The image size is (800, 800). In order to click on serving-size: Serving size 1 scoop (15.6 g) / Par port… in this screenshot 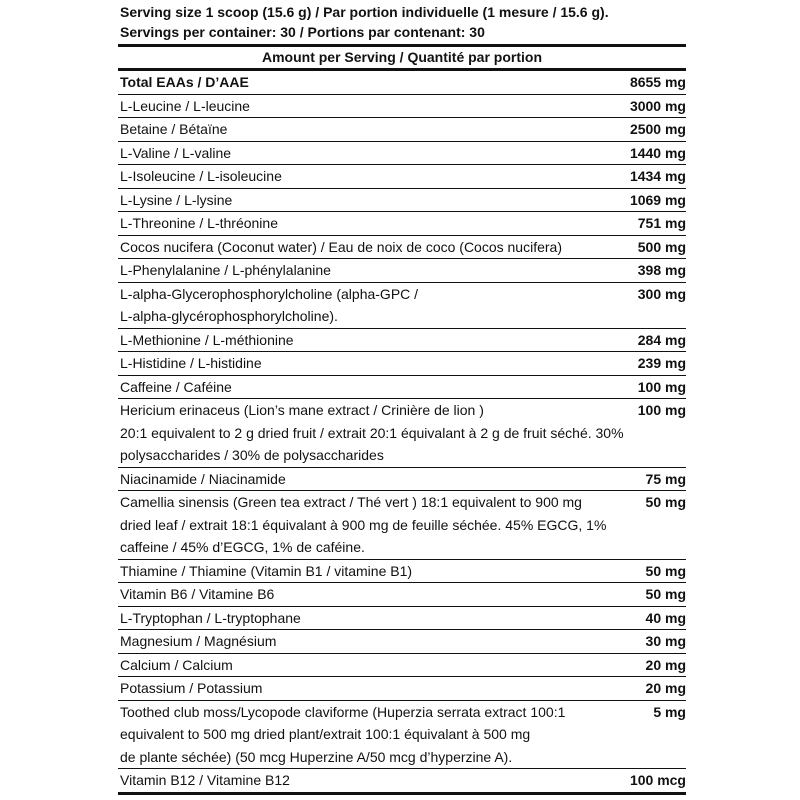, I will do `click(364, 12)`.